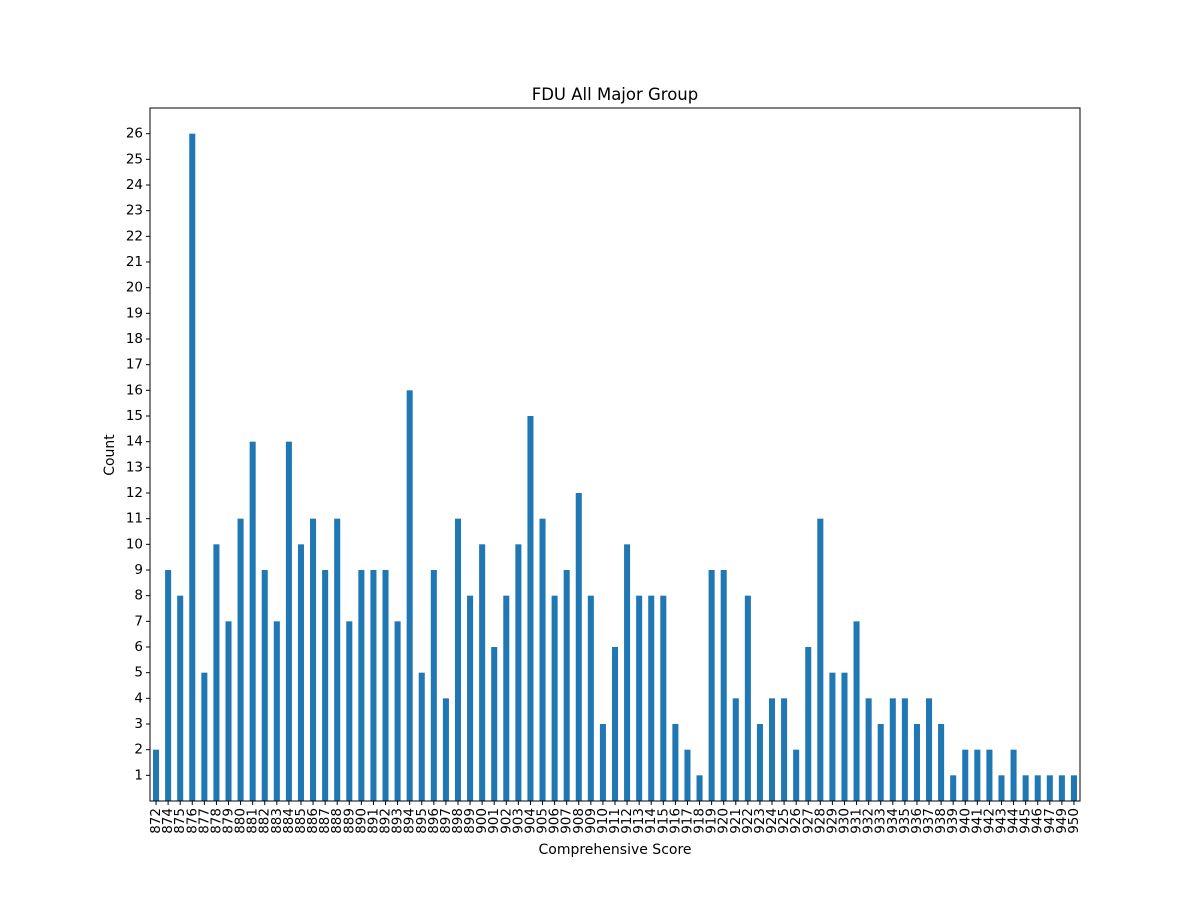 The image size is (1200, 900). Describe the element at coordinates (373, 821) in the screenshot. I see `x-tick-label: 891` at that location.